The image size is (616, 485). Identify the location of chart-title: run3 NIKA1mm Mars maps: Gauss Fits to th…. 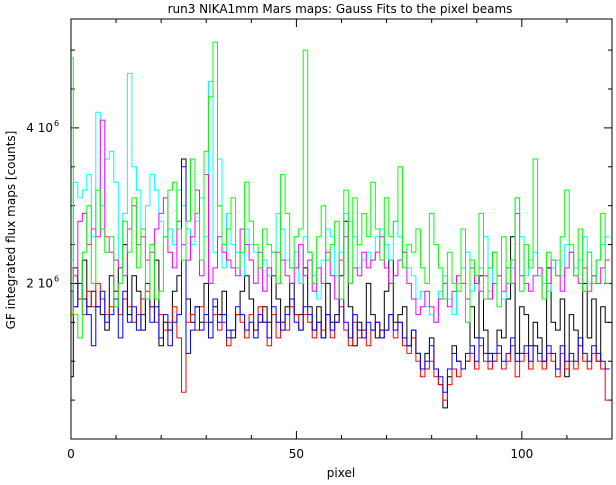
(340, 9).